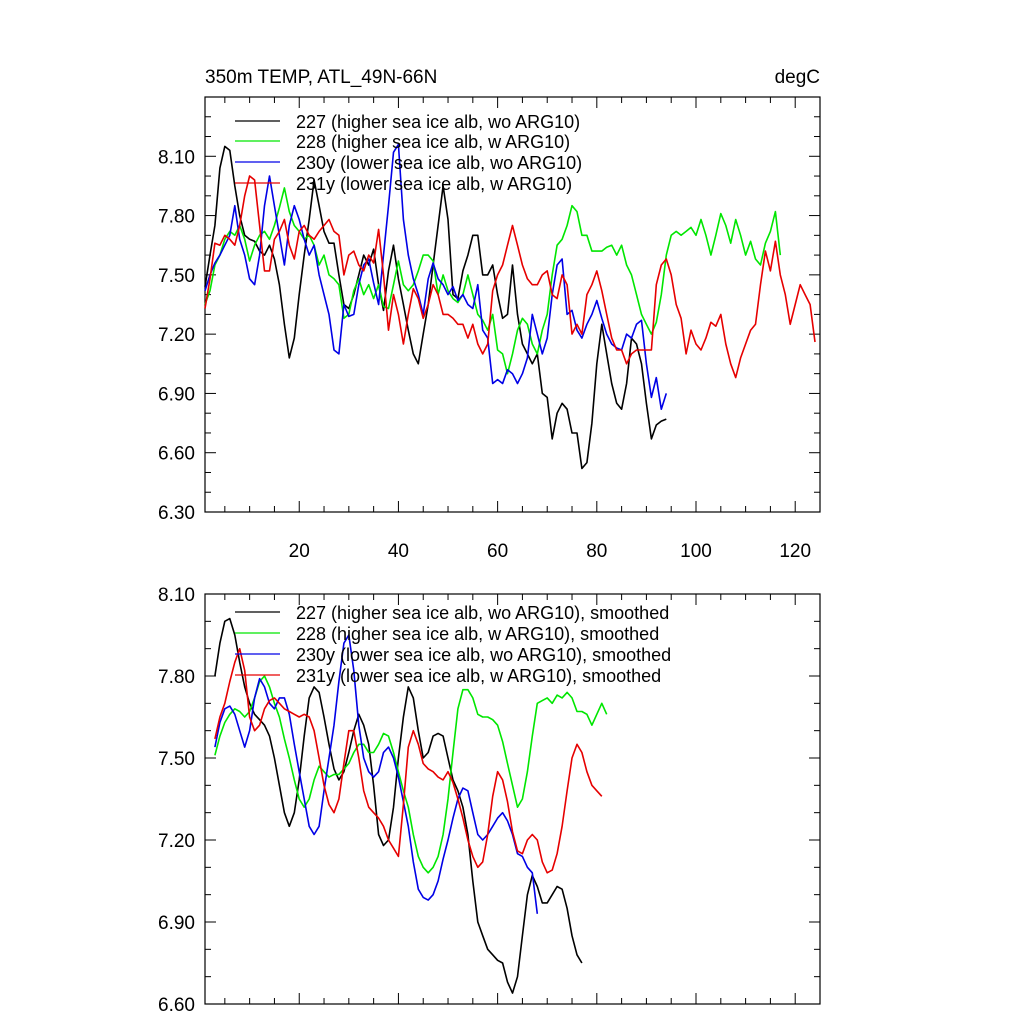 The width and height of the screenshot is (1024, 1024). I want to click on x-tick-label: 60, so click(497, 551).